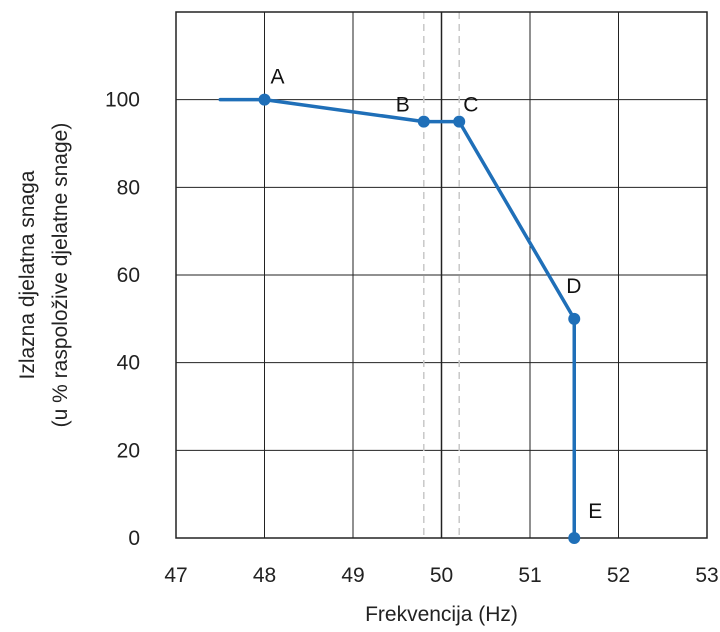  Describe the element at coordinates (529, 575) in the screenshot. I see `x-tick-label: 51` at that location.